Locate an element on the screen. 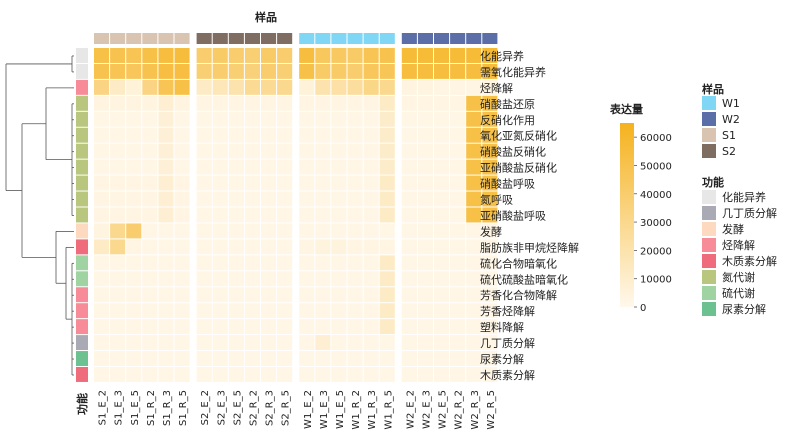  legend-label: 化能异养 is located at coordinates (744, 197).